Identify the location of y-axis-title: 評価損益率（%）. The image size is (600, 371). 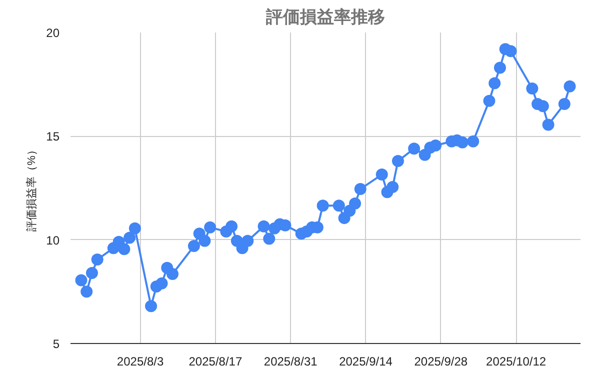
(31, 188).